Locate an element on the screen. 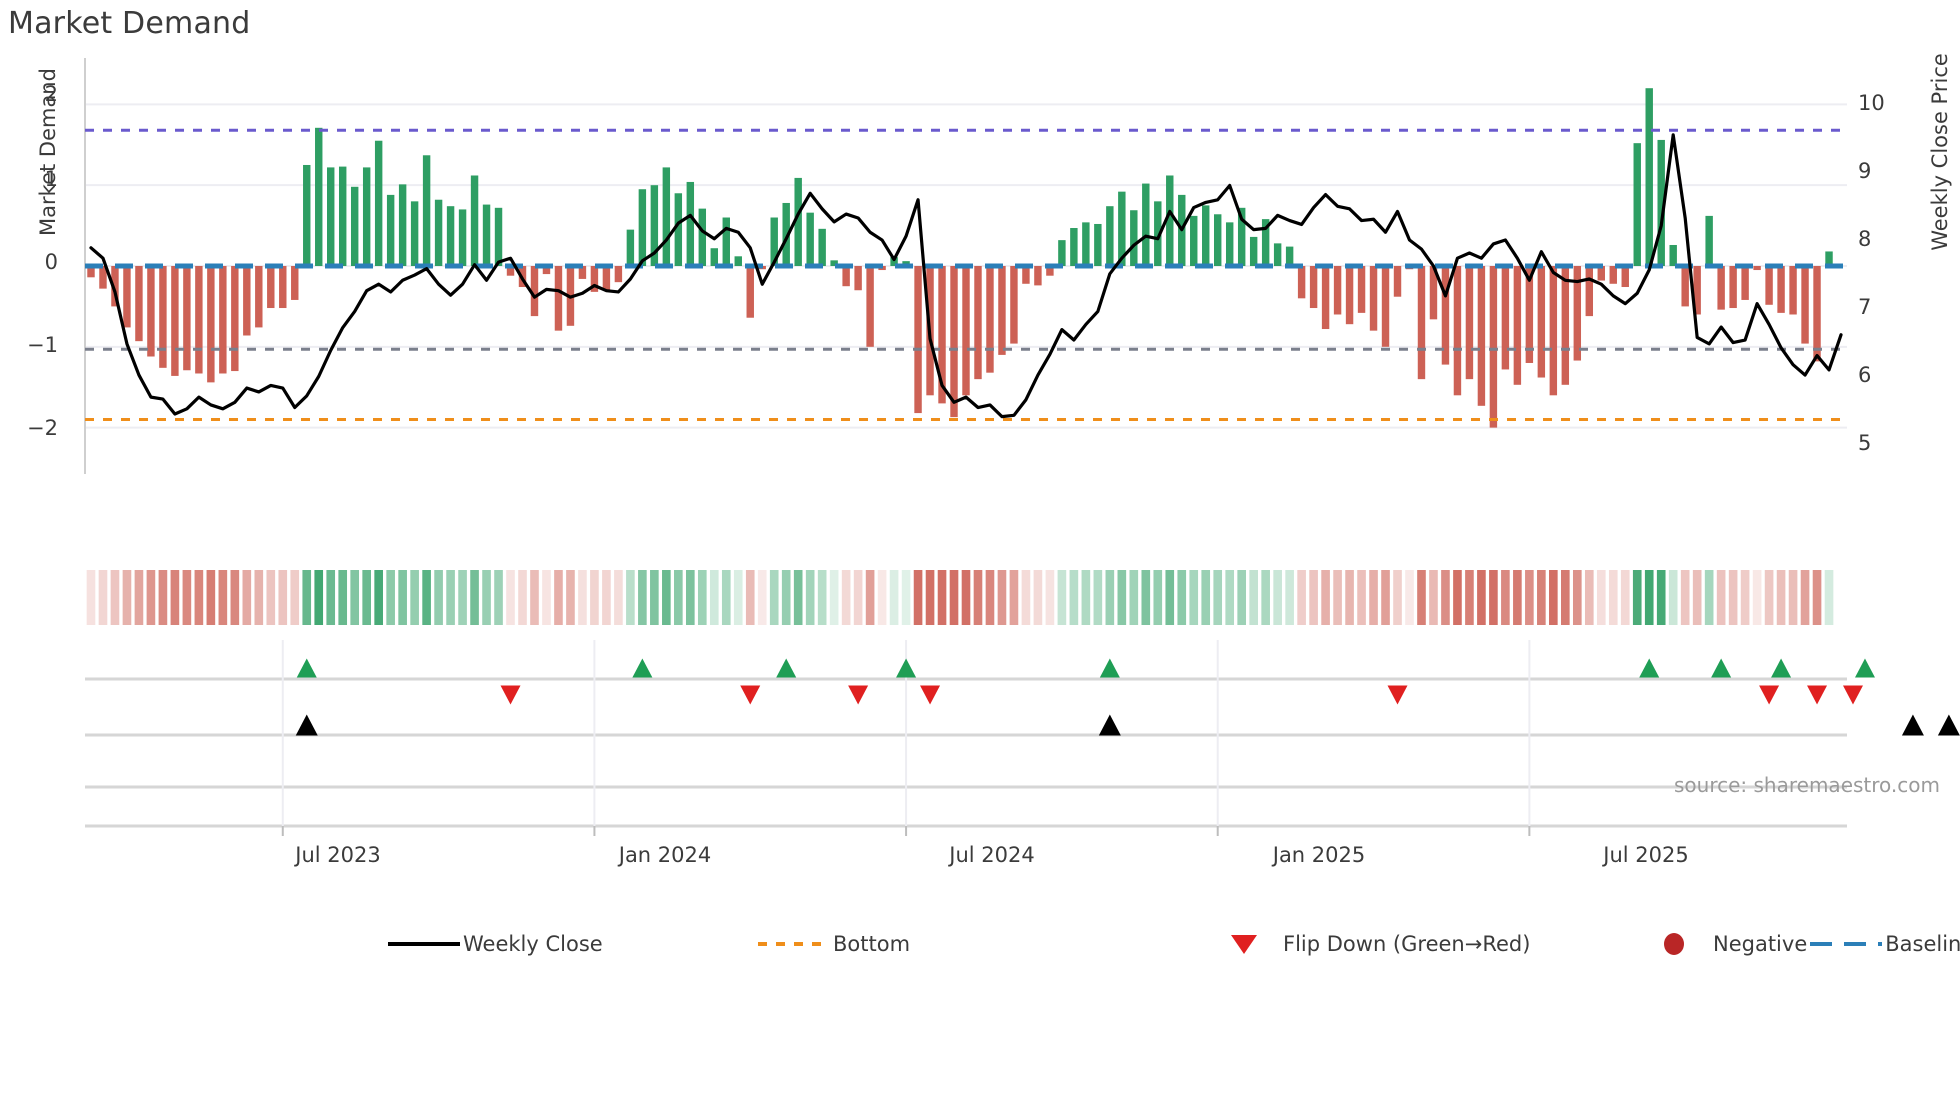  x-tick-2: Jul 2024 is located at coordinates (992, 855).